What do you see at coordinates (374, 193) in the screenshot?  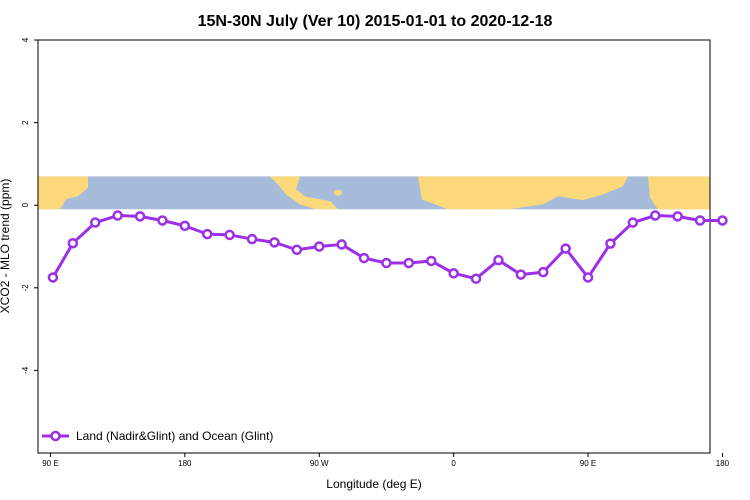 I see `world-map-band` at bounding box center [374, 193].